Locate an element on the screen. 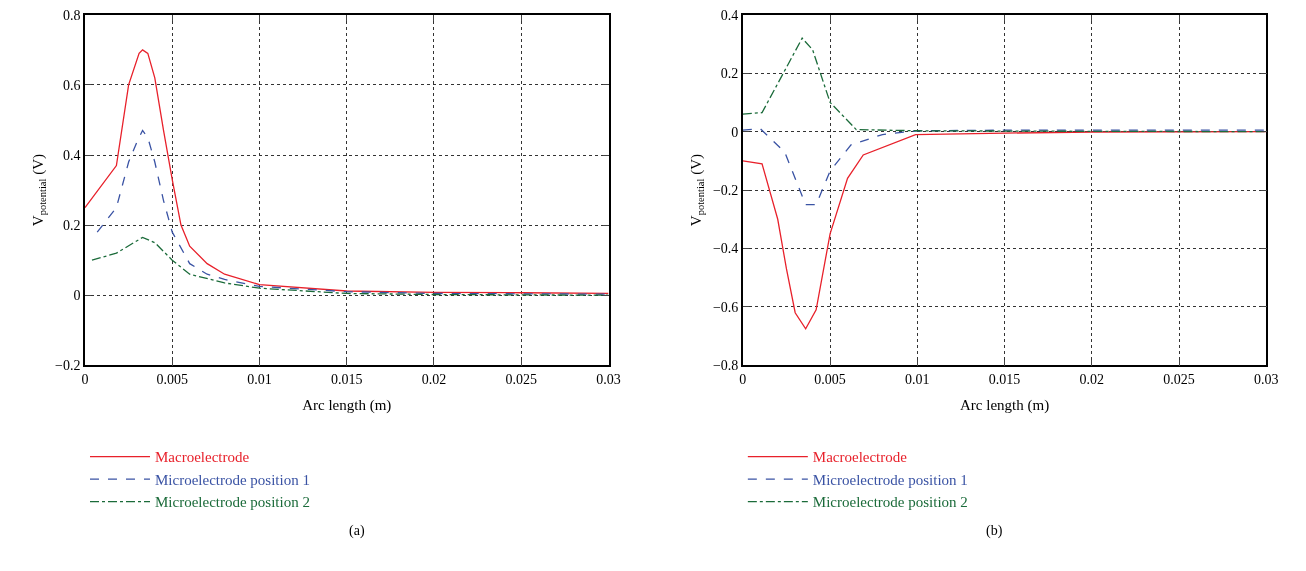 The height and width of the screenshot is (571, 1306). line-series is located at coordinates (1004, 167).